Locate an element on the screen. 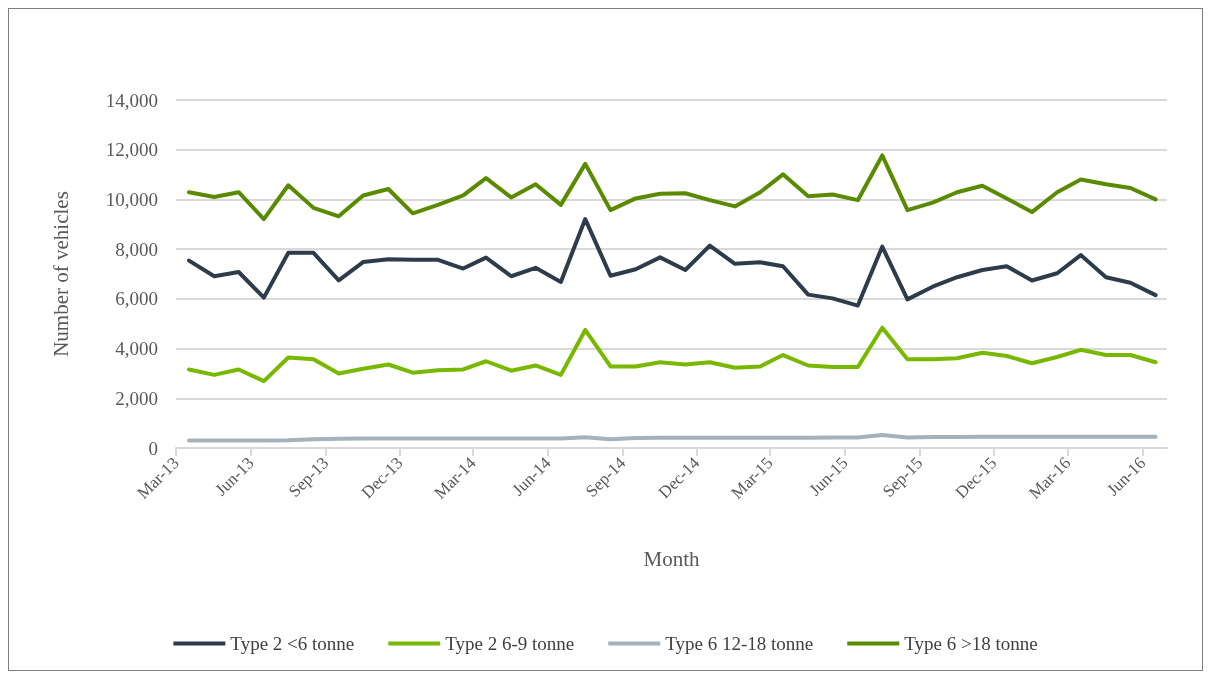  legend-label: Type 6 12-18 tonne is located at coordinates (739, 643).